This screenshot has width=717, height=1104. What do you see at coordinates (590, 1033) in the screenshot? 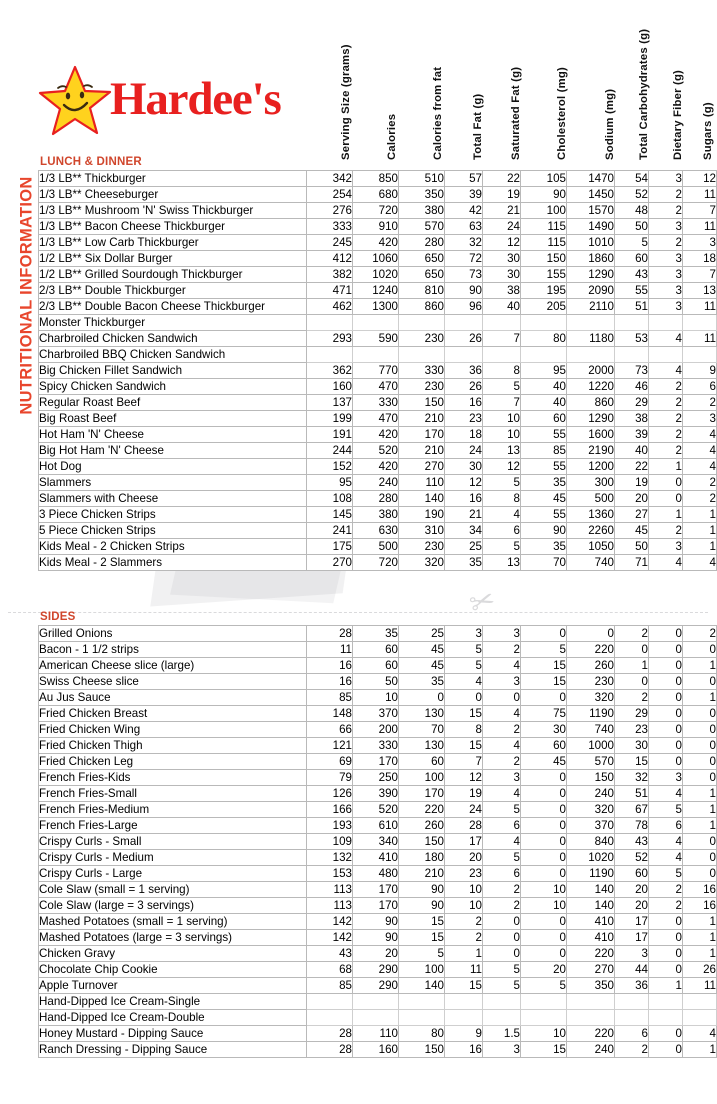
I see `nutrition-value: 220` at bounding box center [590, 1033].